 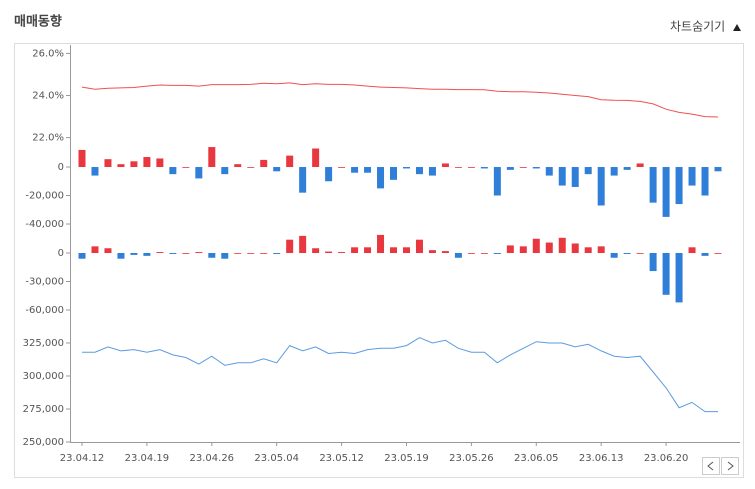 What do you see at coordinates (43, 376) in the screenshot?
I see `y-tick-label: 300,000` at bounding box center [43, 376].